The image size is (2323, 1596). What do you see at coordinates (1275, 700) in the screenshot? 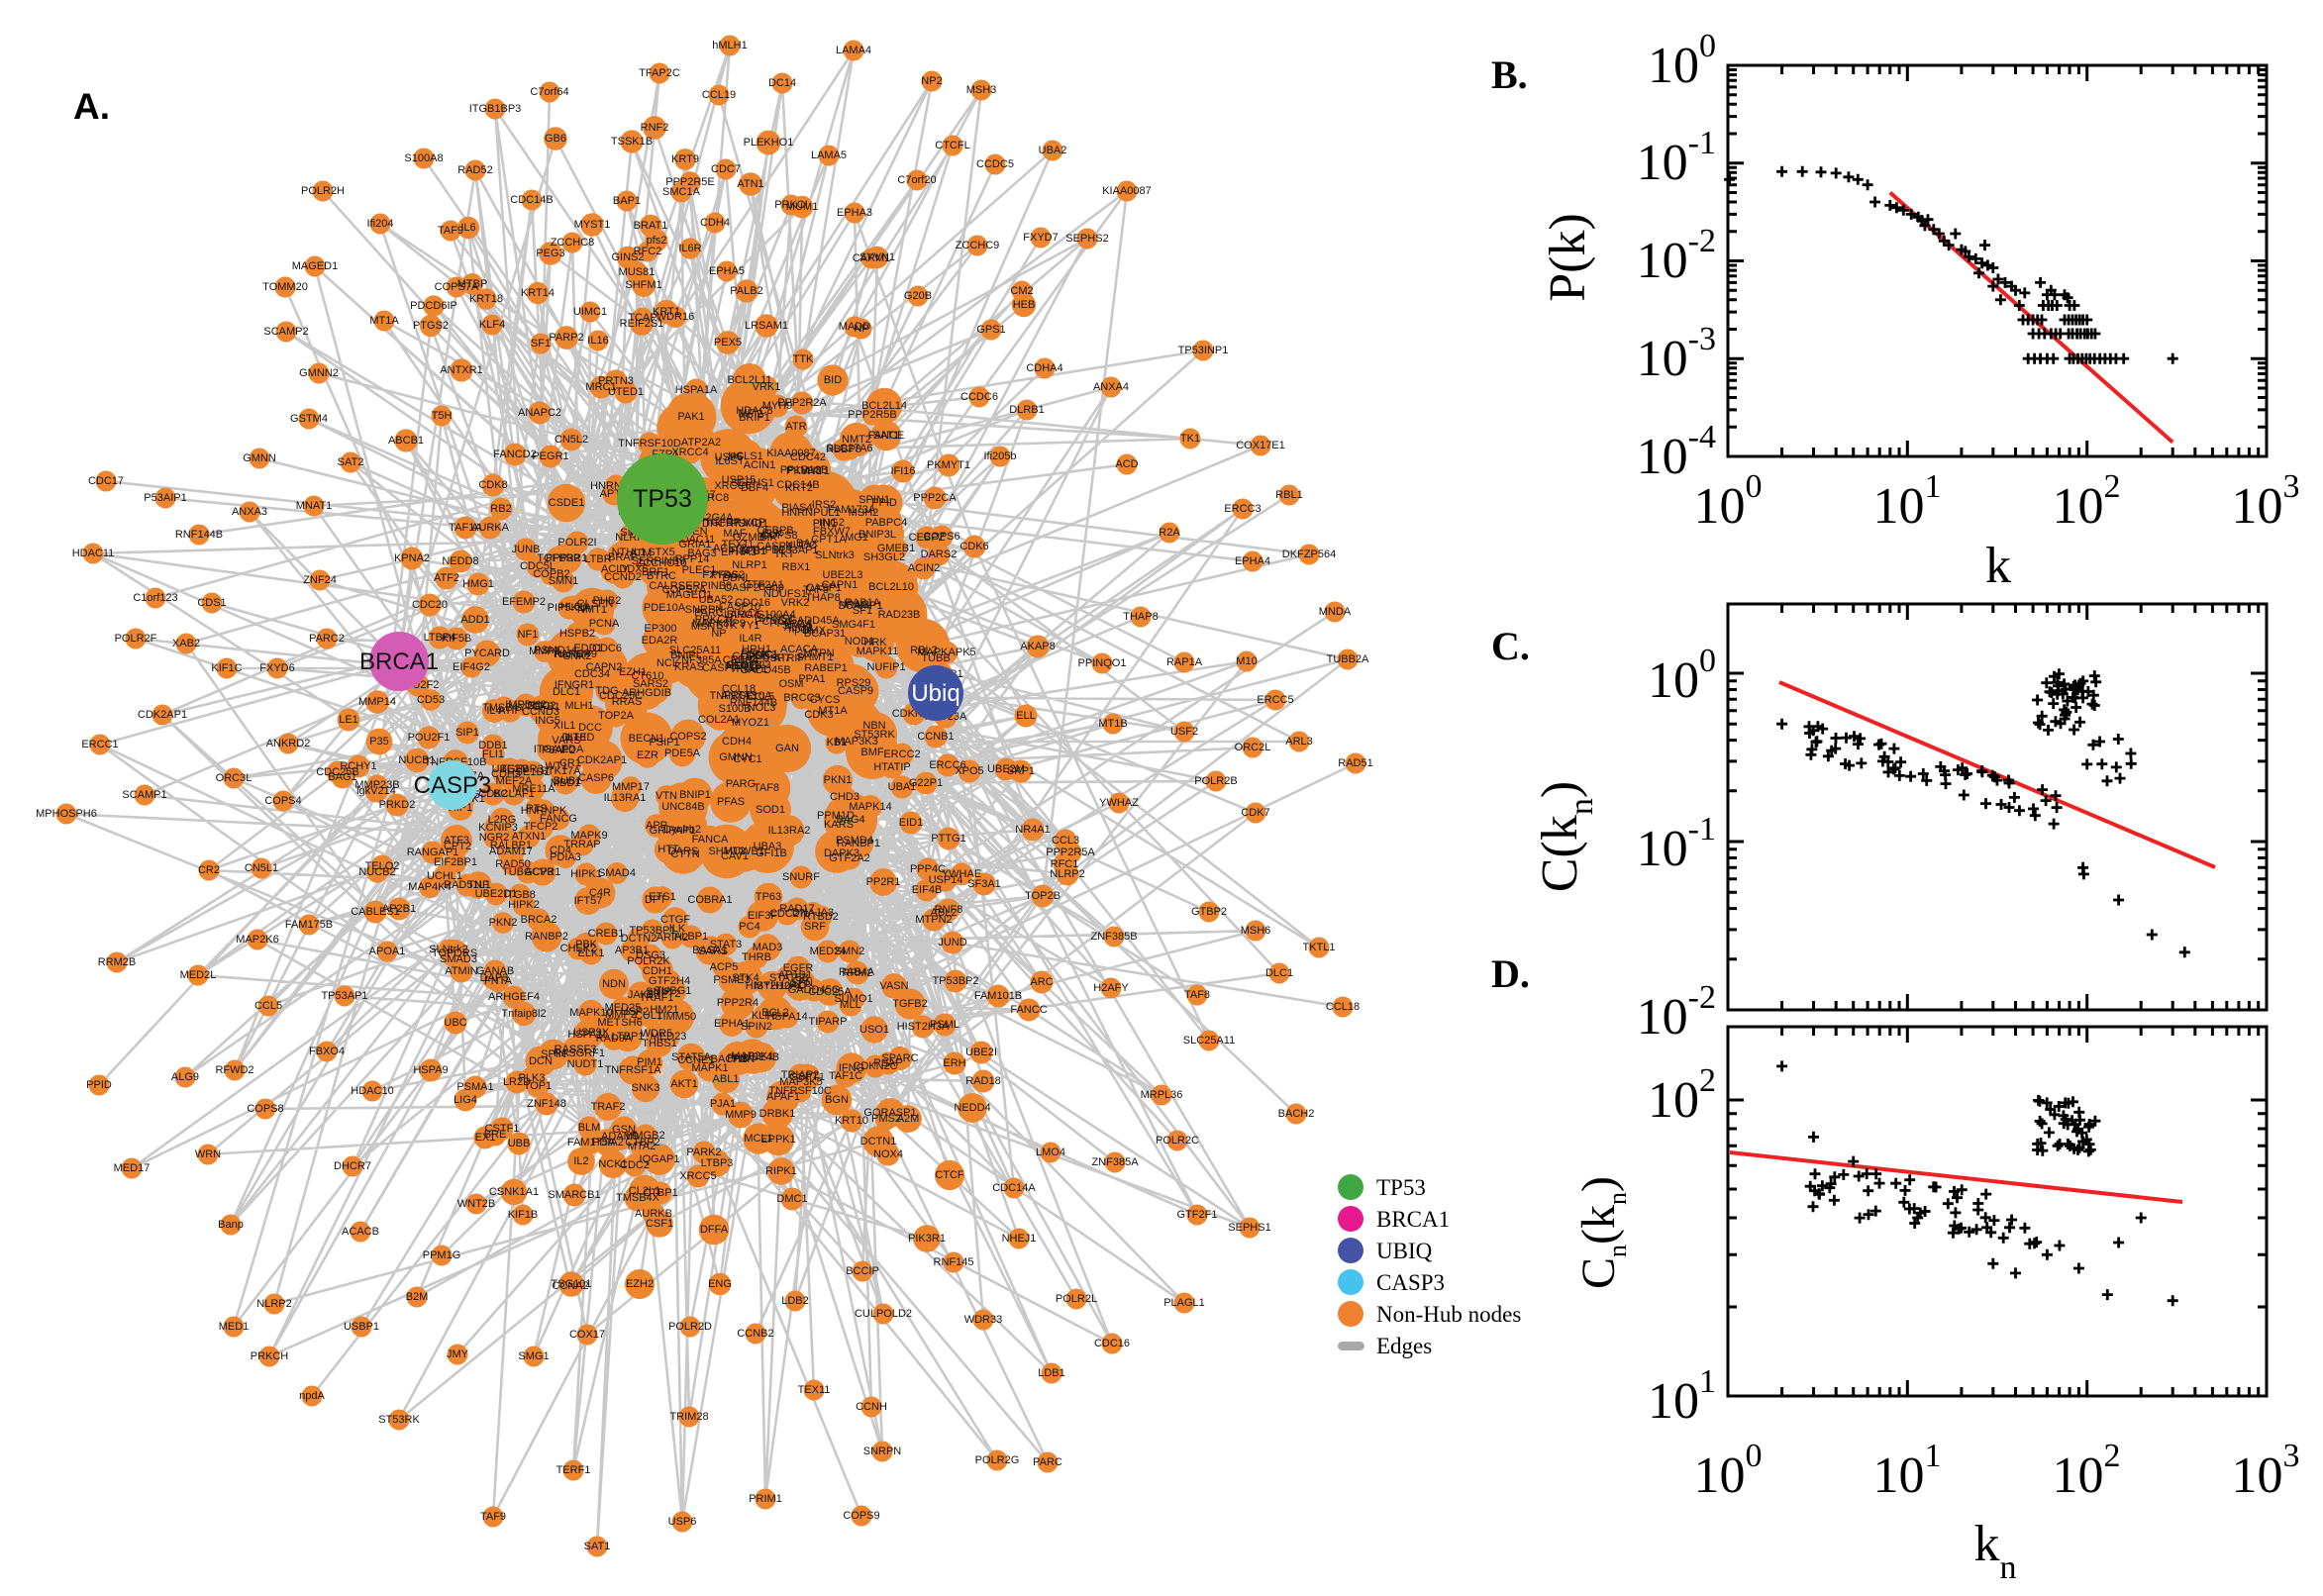
I see `svg-text: ERCC5` at bounding box center [1275, 700].